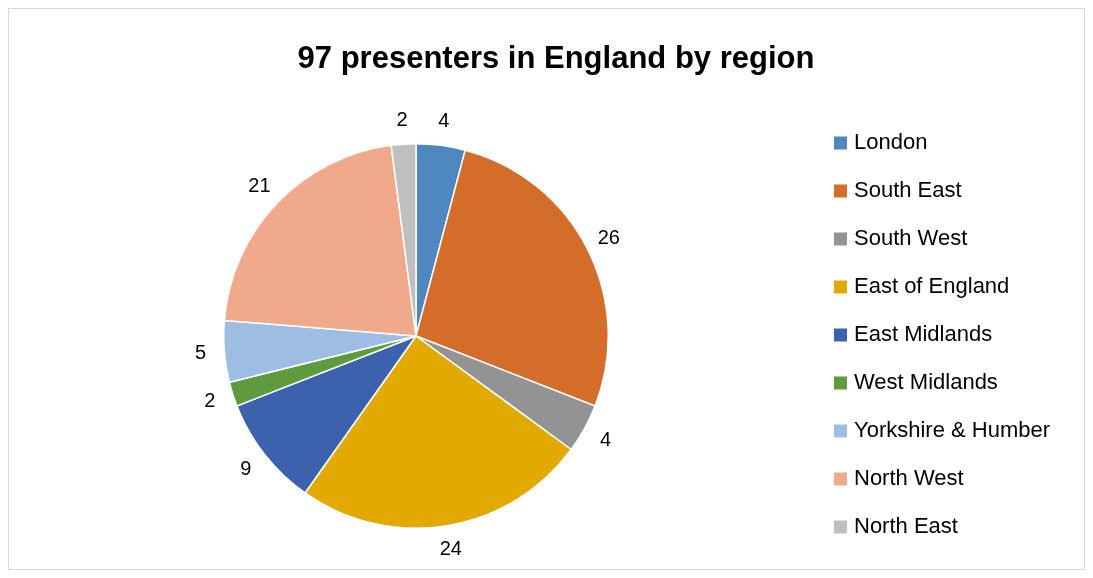 This screenshot has width=1093, height=578. Describe the element at coordinates (908, 190) in the screenshot. I see `legend-label: South East` at that location.